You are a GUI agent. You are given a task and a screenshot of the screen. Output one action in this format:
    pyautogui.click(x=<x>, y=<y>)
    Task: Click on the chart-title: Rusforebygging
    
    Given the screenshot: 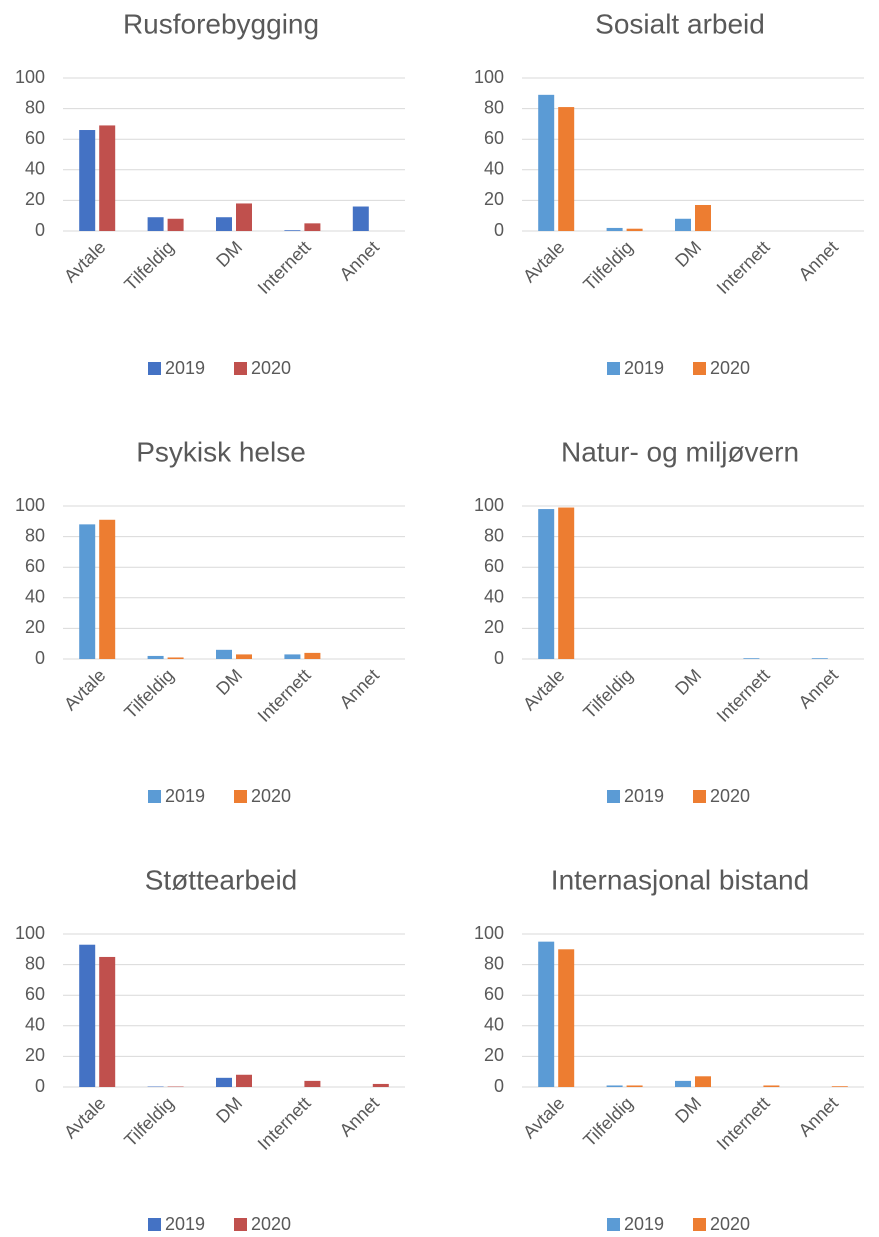 What is the action you would take?
    pyautogui.click(x=221, y=23)
    